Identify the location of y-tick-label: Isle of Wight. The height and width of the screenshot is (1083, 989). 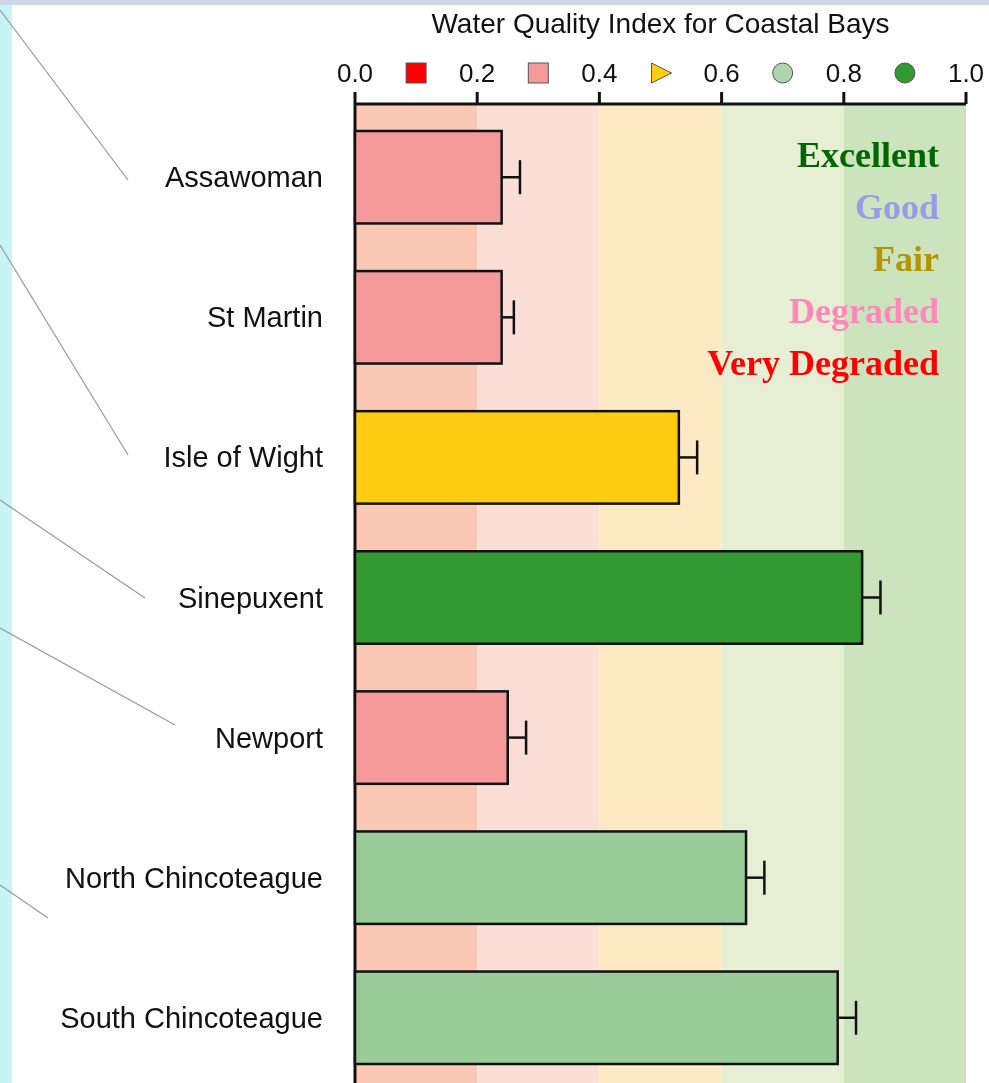
(243, 457).